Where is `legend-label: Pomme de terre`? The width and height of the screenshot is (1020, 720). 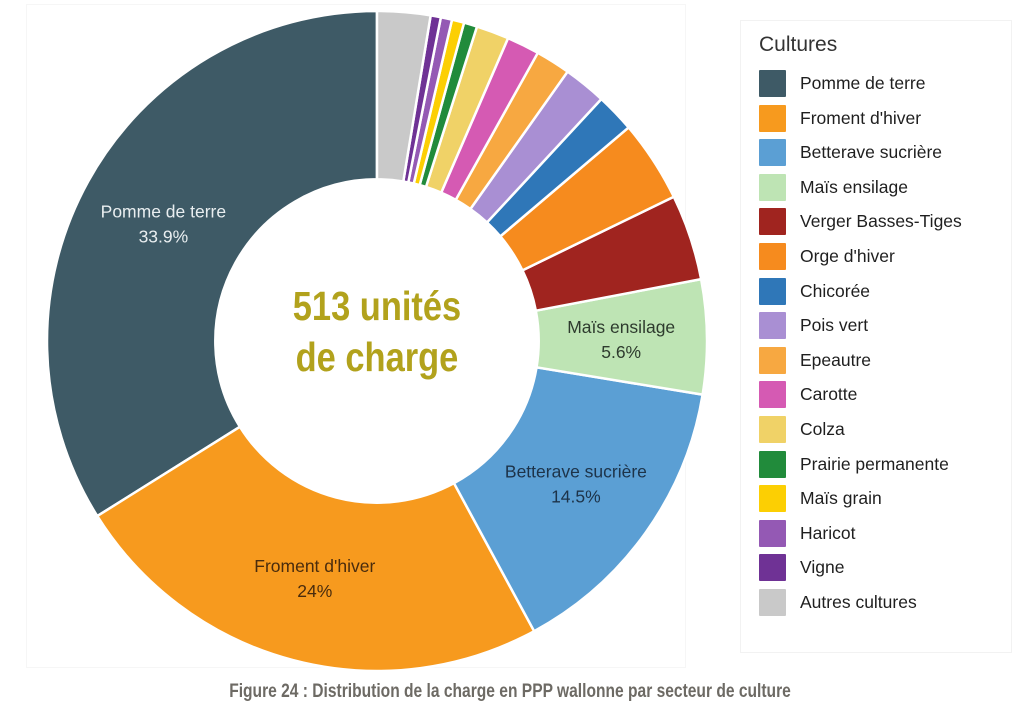
legend-label: Pomme de terre is located at coordinates (863, 83).